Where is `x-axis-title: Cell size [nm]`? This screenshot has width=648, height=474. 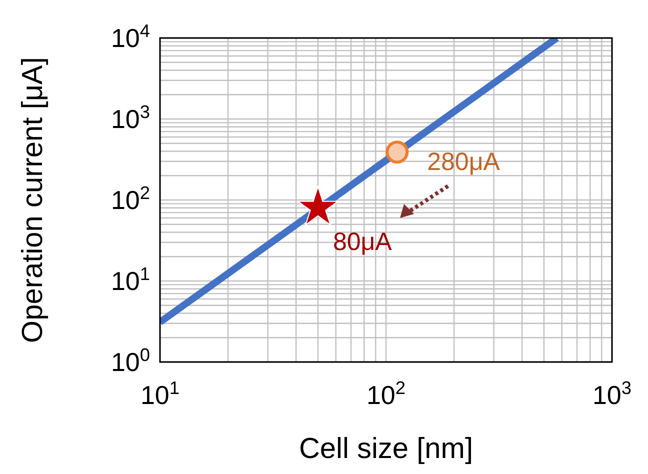 x-axis-title: Cell size [nm] is located at coordinates (386, 449).